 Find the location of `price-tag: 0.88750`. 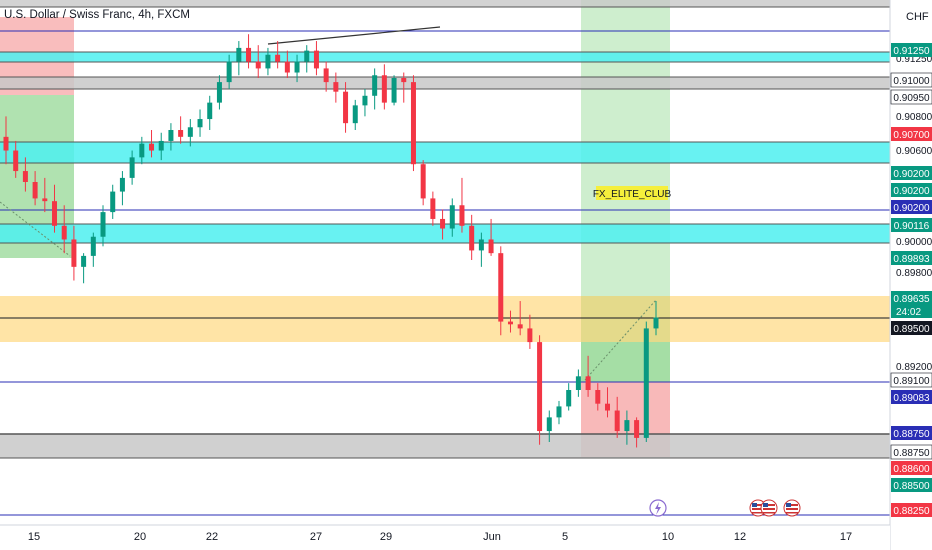

price-tag: 0.88750 is located at coordinates (911, 452).